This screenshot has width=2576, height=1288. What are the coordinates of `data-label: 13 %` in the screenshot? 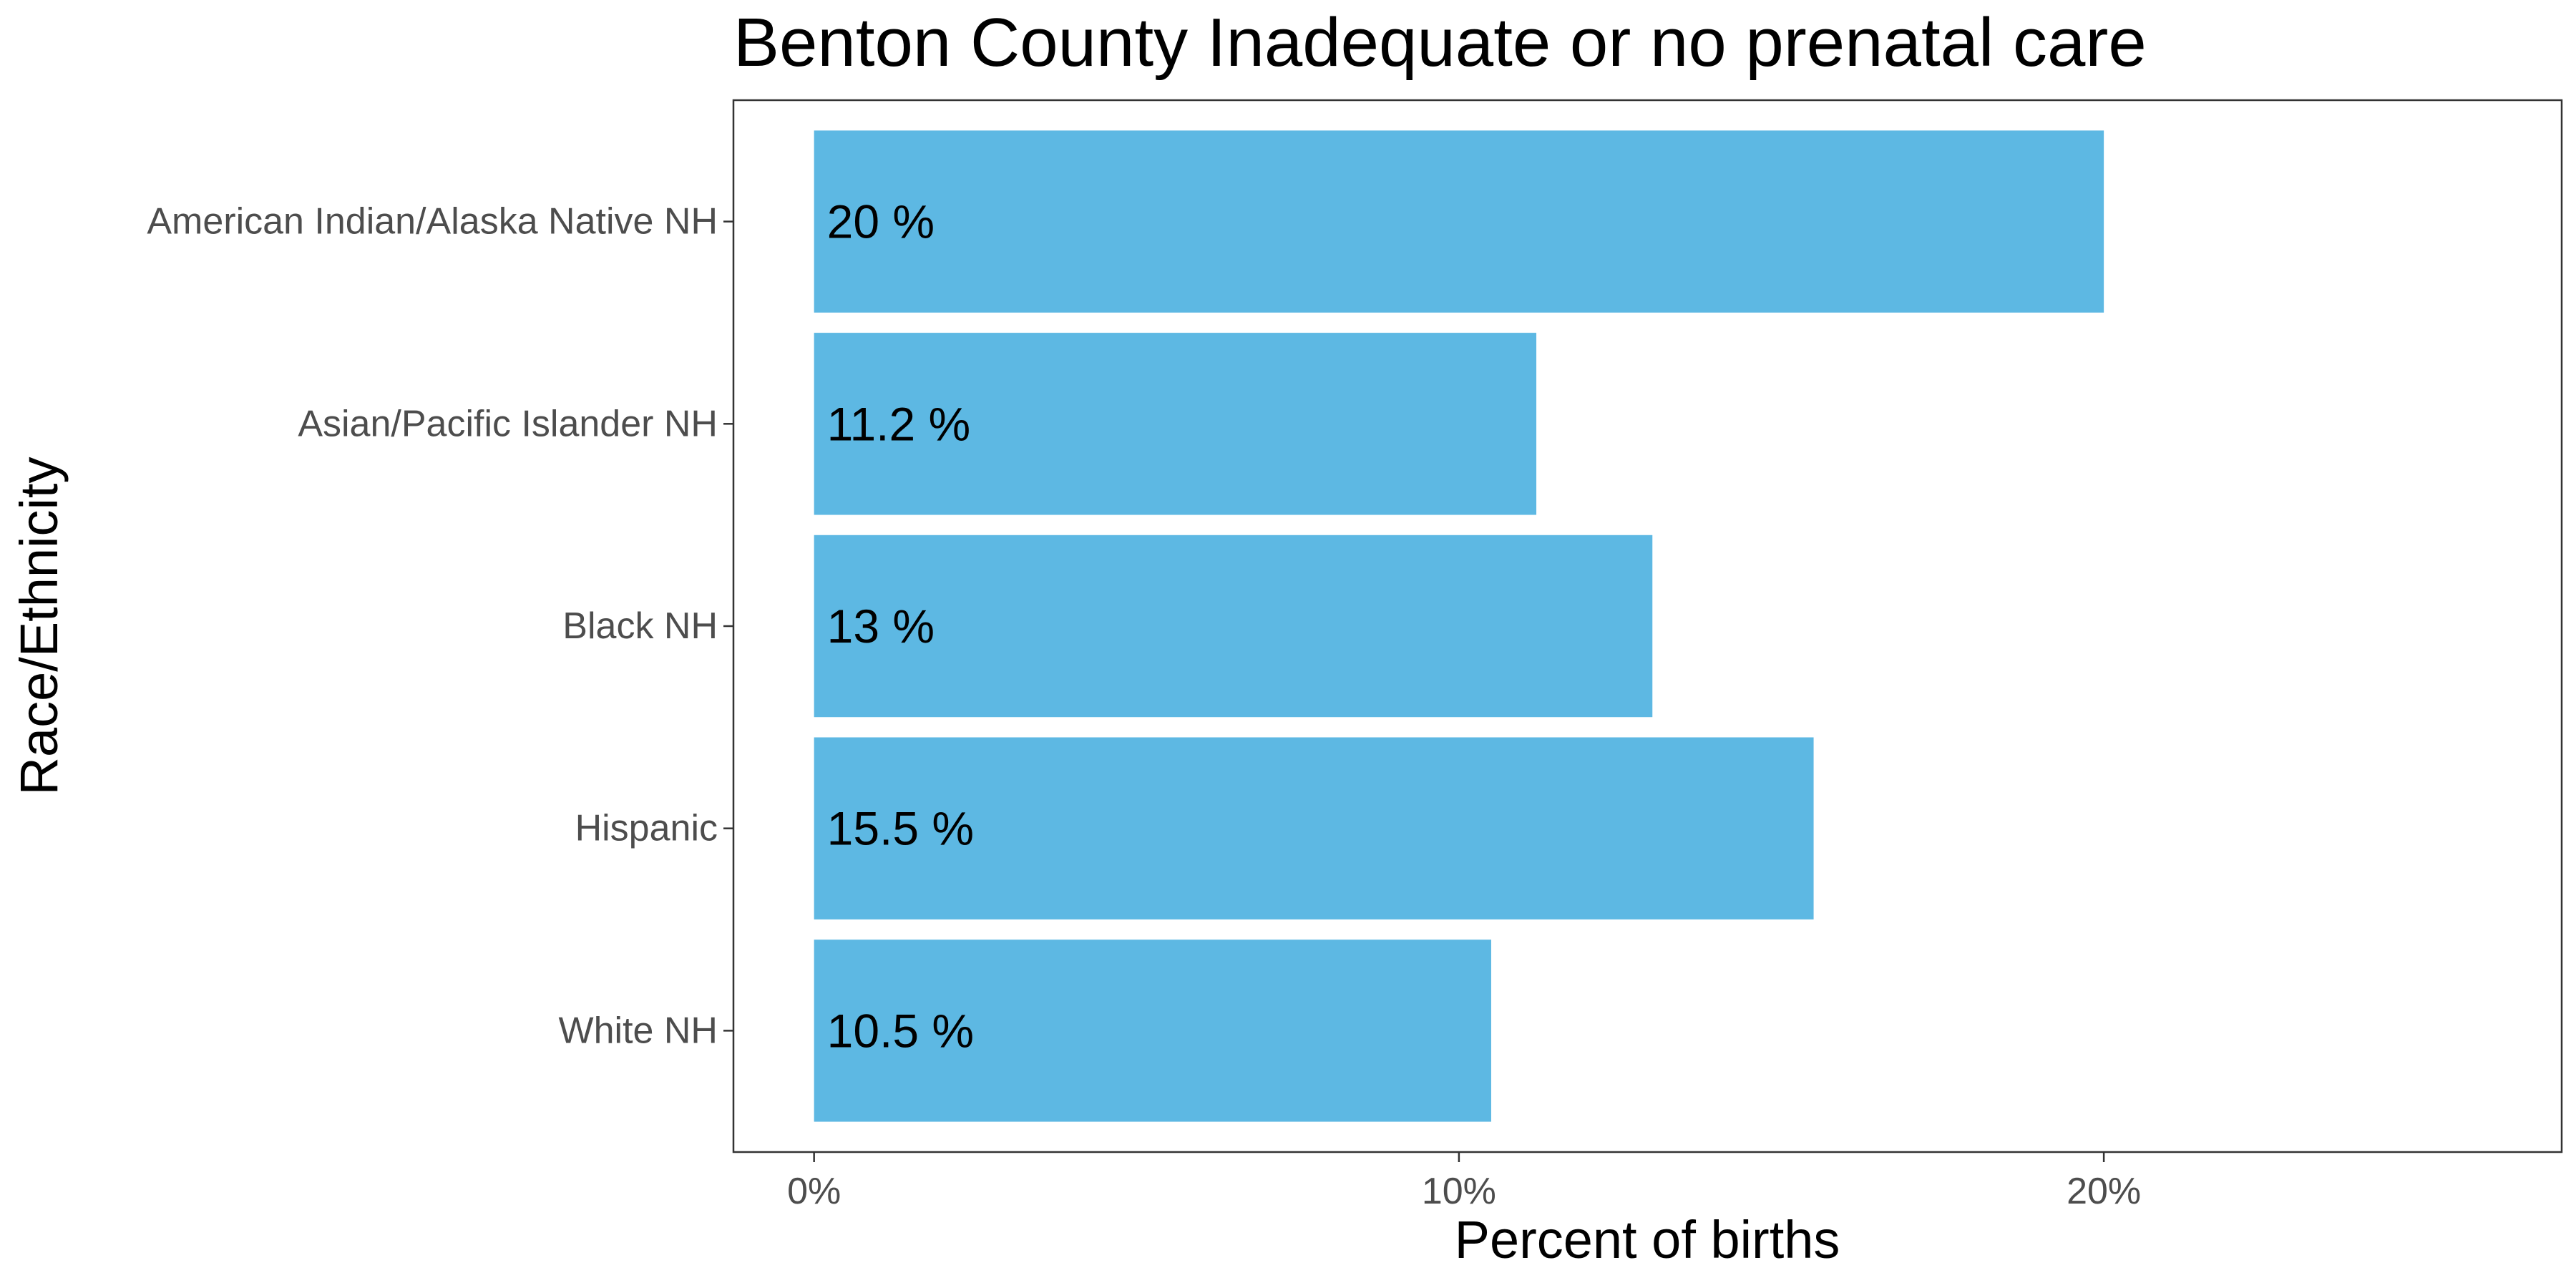 It's located at (881, 626).